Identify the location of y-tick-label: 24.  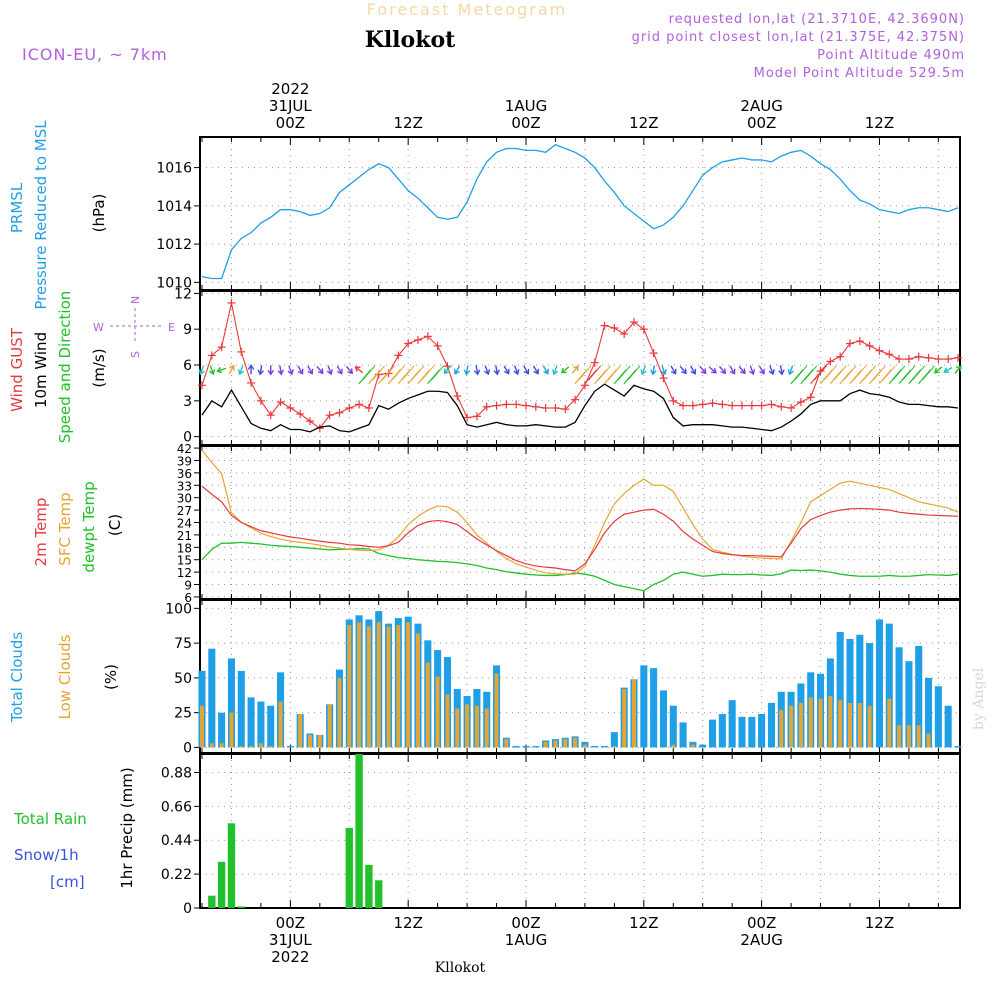
(184, 524).